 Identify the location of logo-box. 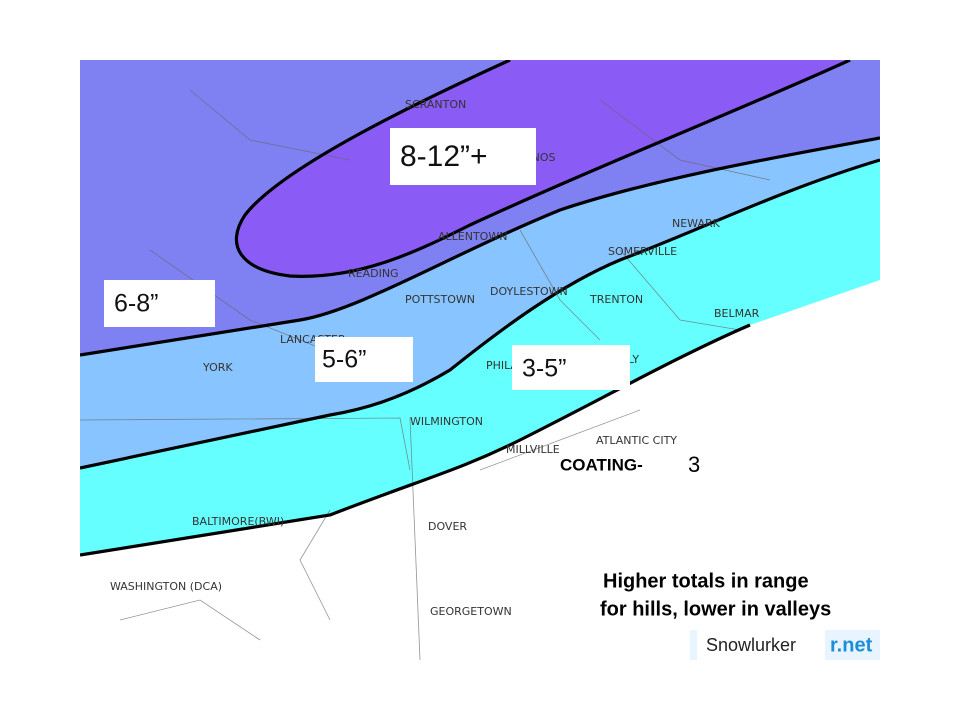
(761, 645).